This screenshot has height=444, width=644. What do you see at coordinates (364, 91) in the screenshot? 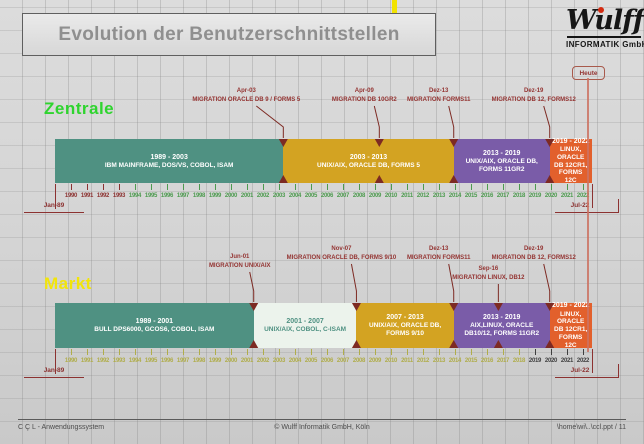
I see `milestone-date: Apr-09` at bounding box center [364, 91].